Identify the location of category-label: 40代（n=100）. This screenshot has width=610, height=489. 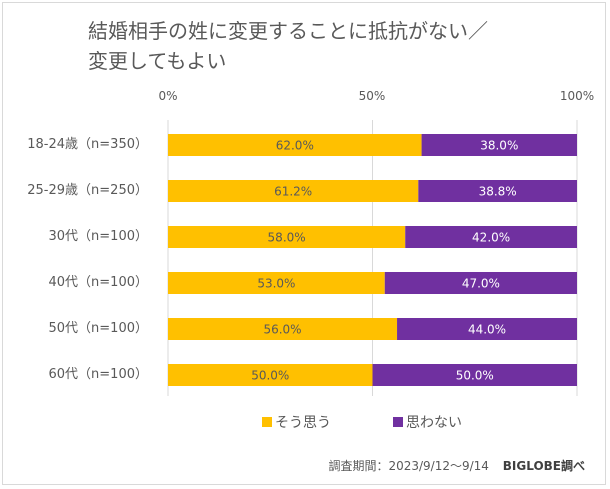
(98, 282).